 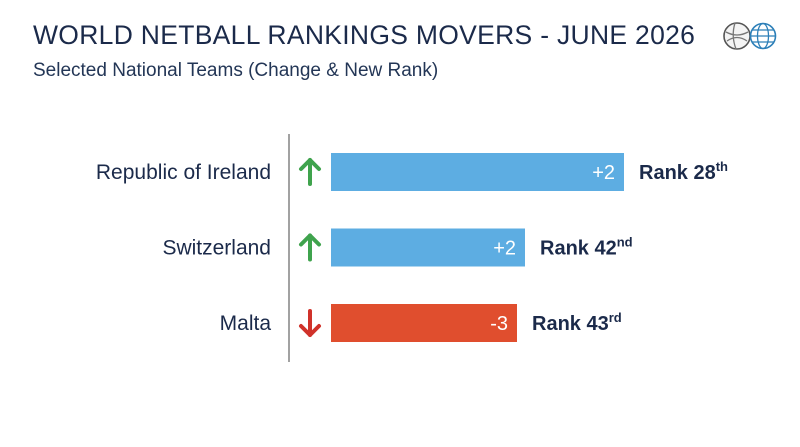 What do you see at coordinates (183, 172) in the screenshot?
I see `category-label: Republic of Ireland` at bounding box center [183, 172].